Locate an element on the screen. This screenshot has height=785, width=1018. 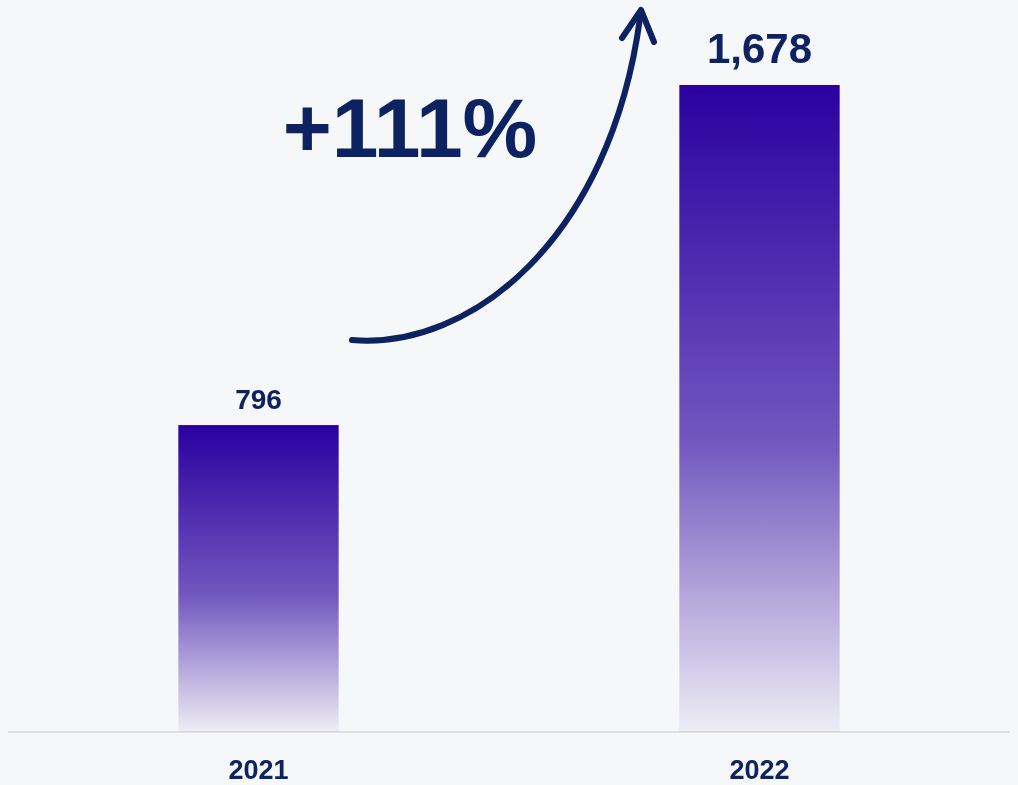
x-tick-label: 2022 is located at coordinates (759, 770).